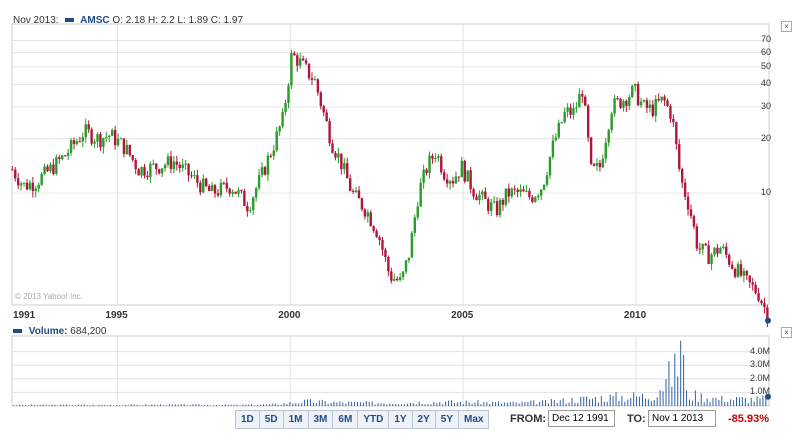 This screenshot has height=439, width=800. Describe the element at coordinates (70, 20) in the screenshot. I see `series-swatch` at that location.